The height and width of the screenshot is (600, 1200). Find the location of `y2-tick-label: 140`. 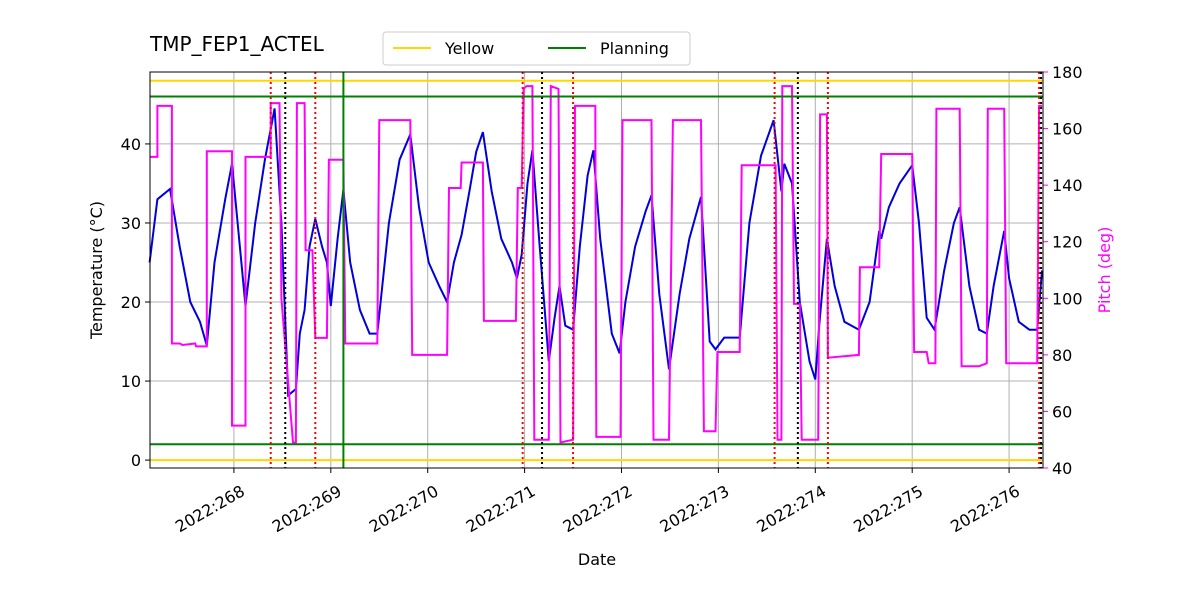

y2-tick-label: 140 is located at coordinates (1067, 185).